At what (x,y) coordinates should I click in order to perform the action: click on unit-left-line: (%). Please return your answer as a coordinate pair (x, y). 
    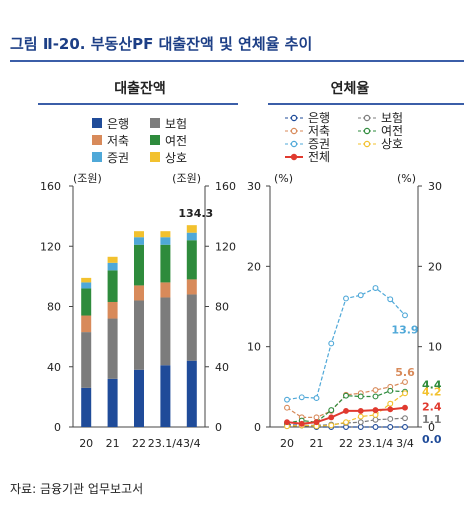
    Looking at the image, I should click on (283, 178).